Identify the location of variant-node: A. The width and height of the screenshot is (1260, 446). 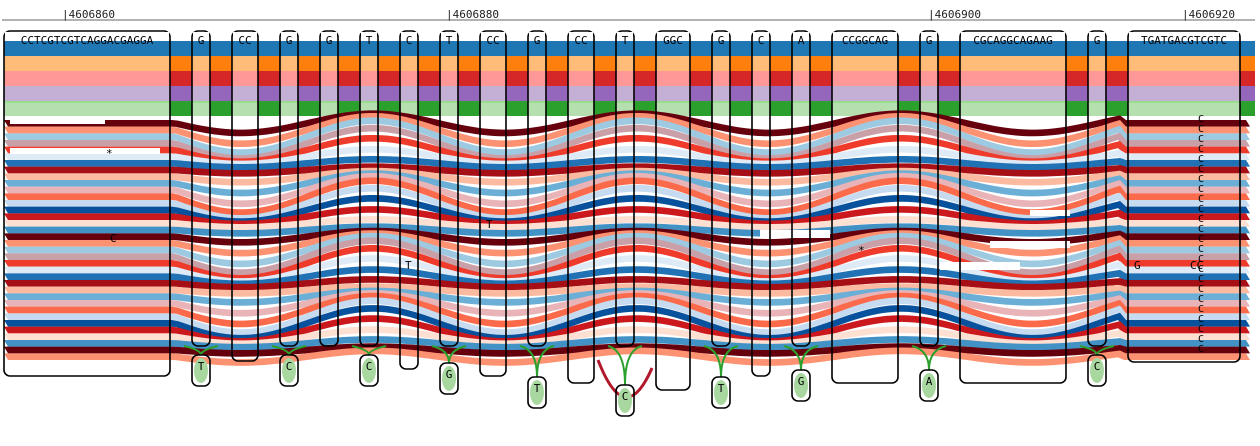
(929, 385).